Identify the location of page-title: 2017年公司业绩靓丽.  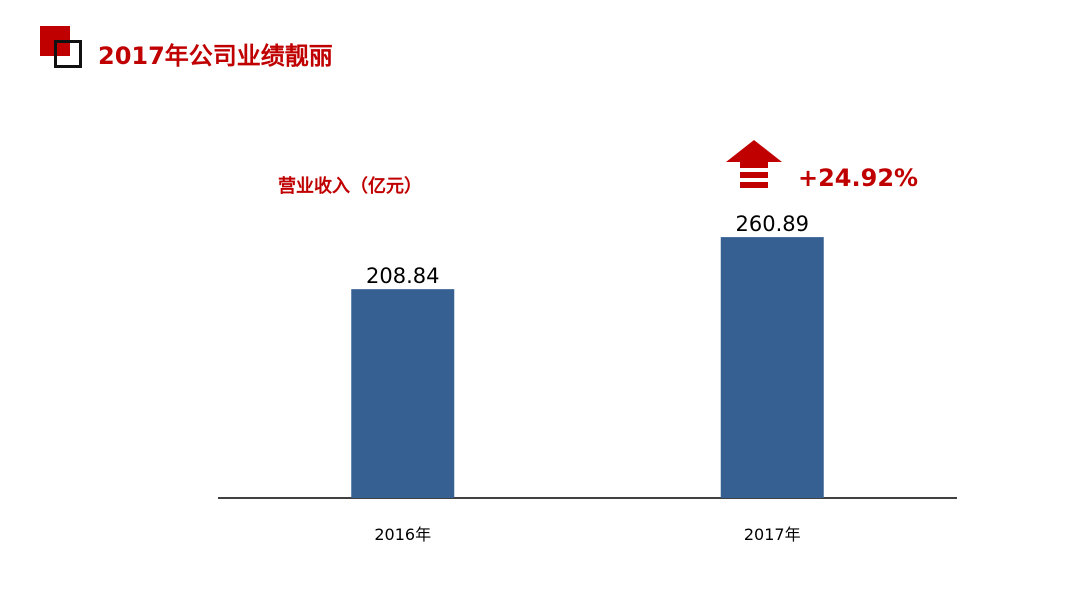
(215, 56).